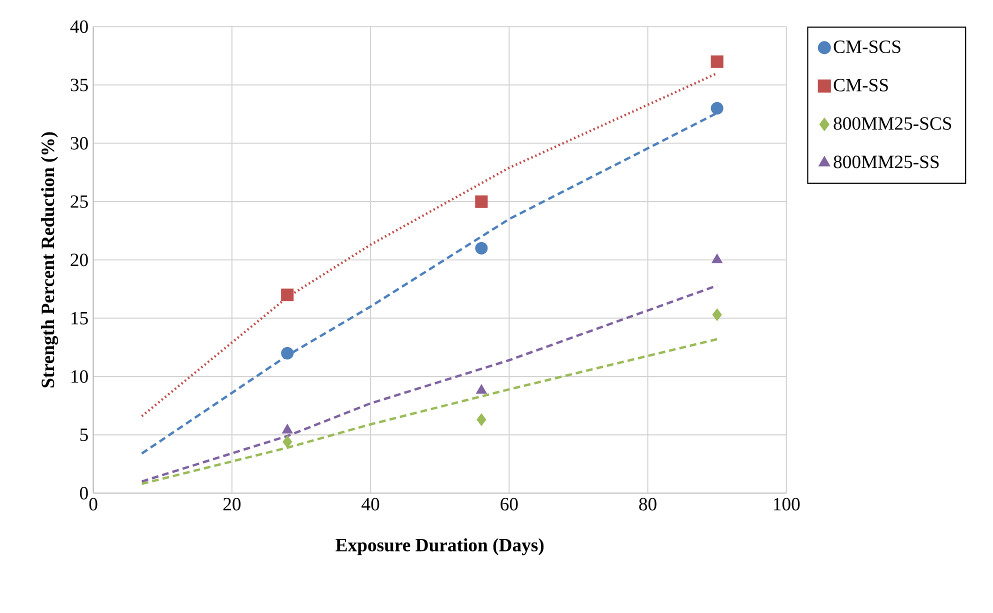 This screenshot has height=613, width=993. Describe the element at coordinates (79, 201) in the screenshot. I see `y-tick-label: 25` at that location.